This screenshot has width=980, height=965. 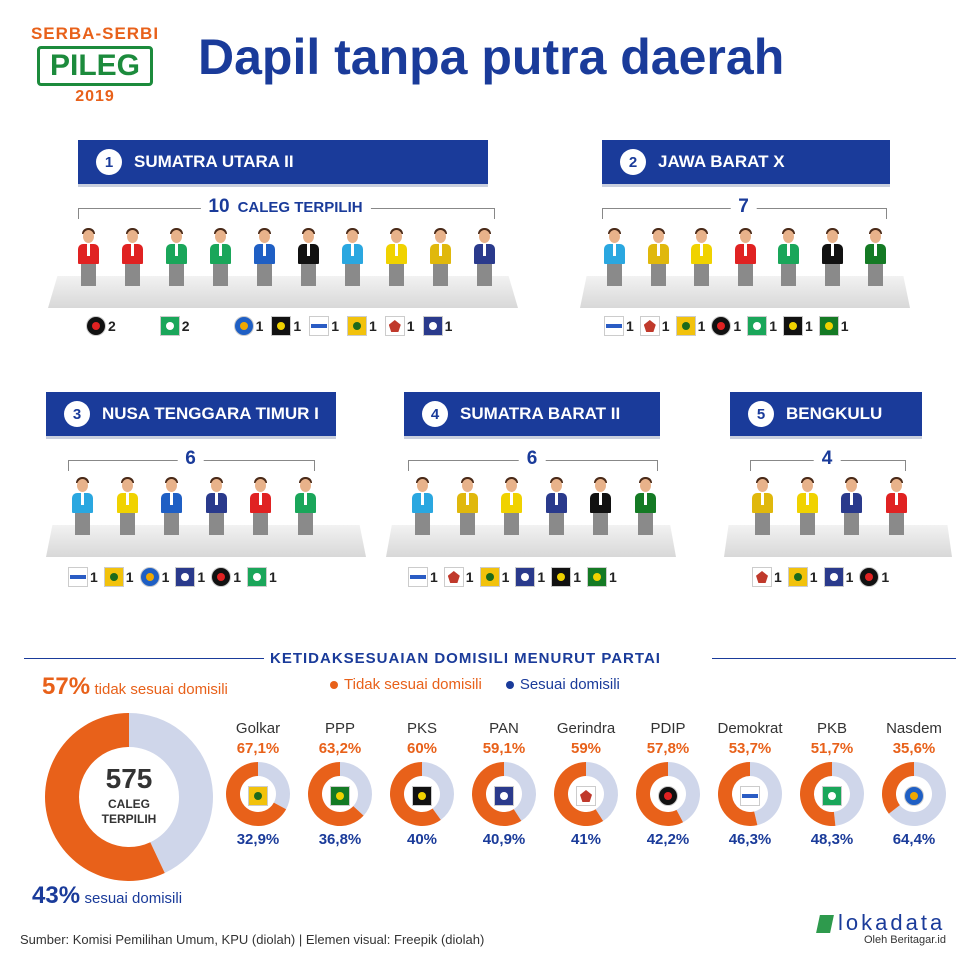 I want to click on party-seat-count: 2, so click(x=112, y=326).